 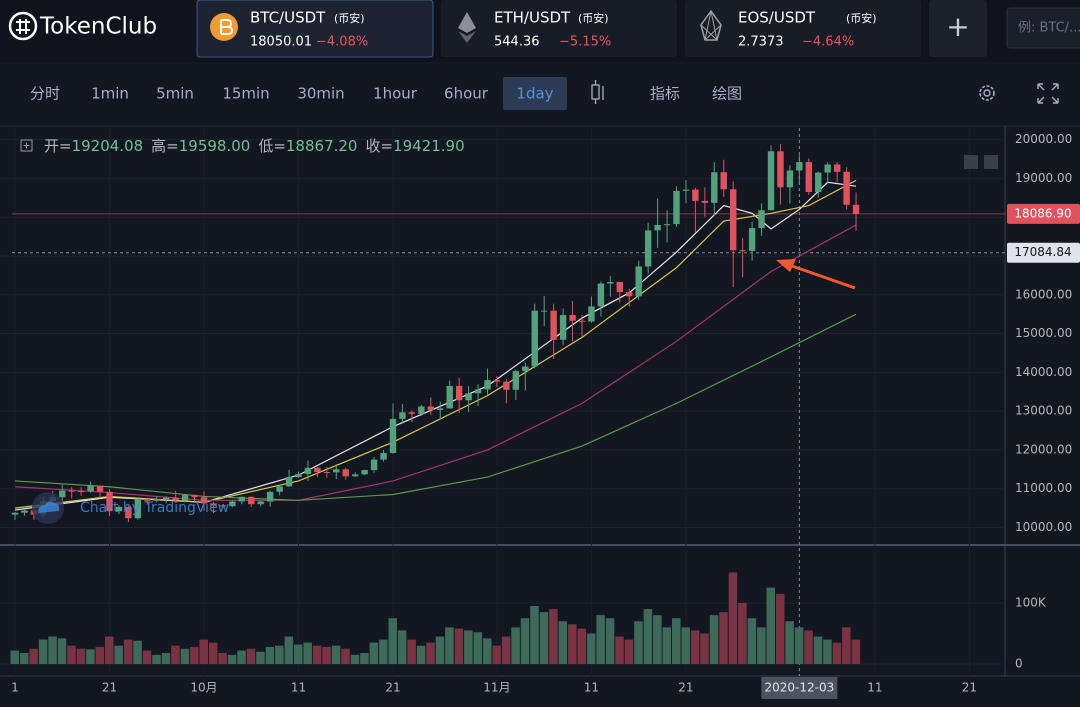 What do you see at coordinates (322, 146) in the screenshot?
I see `legend-value: 18867.20` at bounding box center [322, 146].